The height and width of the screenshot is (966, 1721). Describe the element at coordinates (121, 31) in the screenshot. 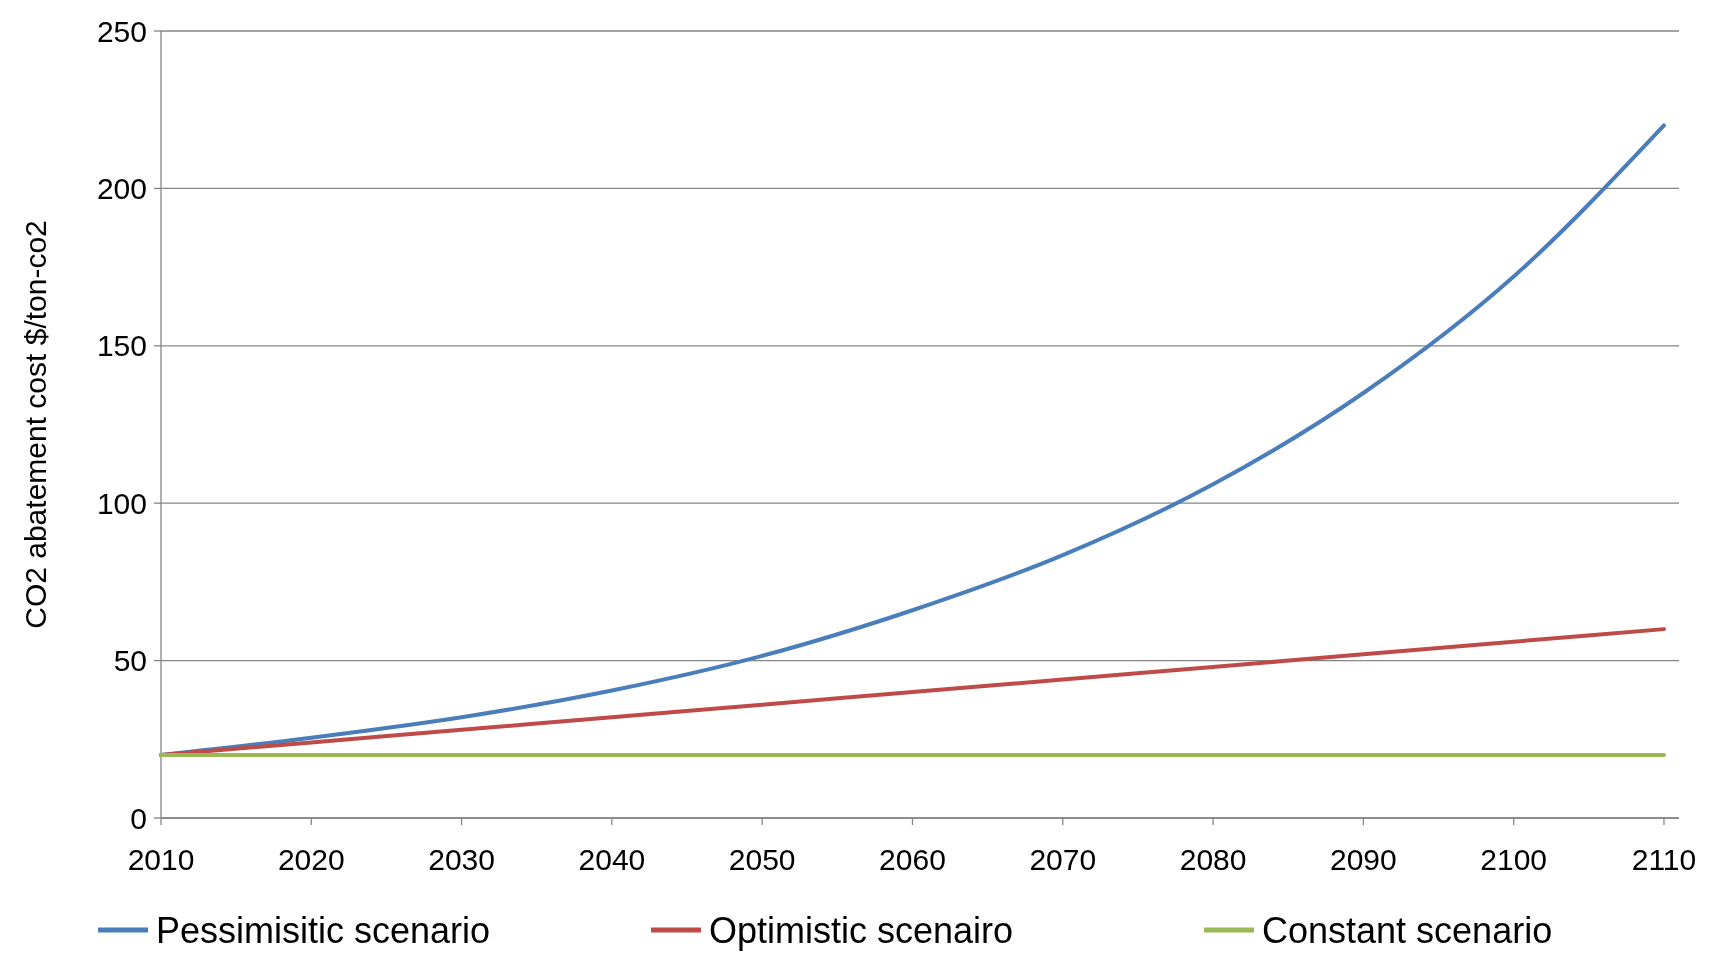

I see `y-tick-label: 250` at that location.